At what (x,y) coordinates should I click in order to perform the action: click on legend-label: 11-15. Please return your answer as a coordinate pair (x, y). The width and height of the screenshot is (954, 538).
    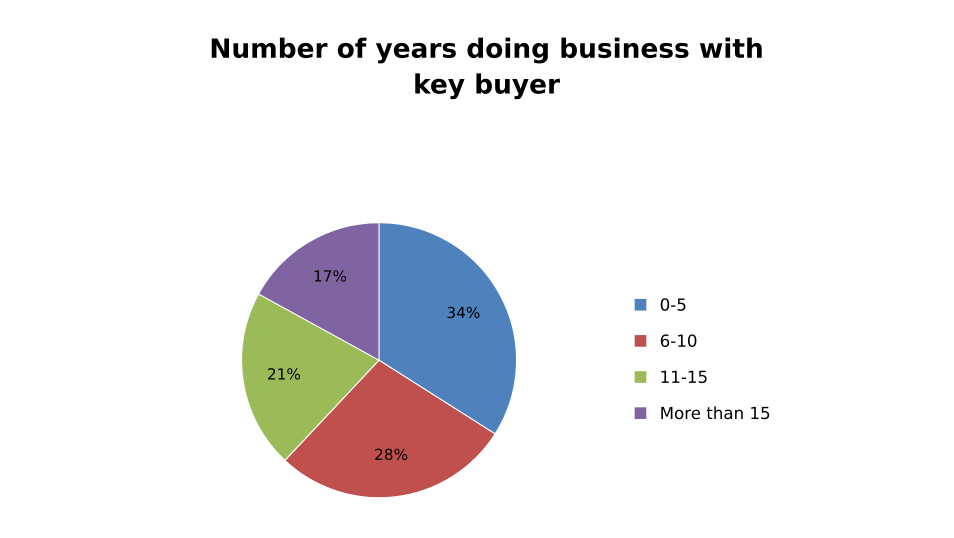
    Looking at the image, I should click on (684, 377).